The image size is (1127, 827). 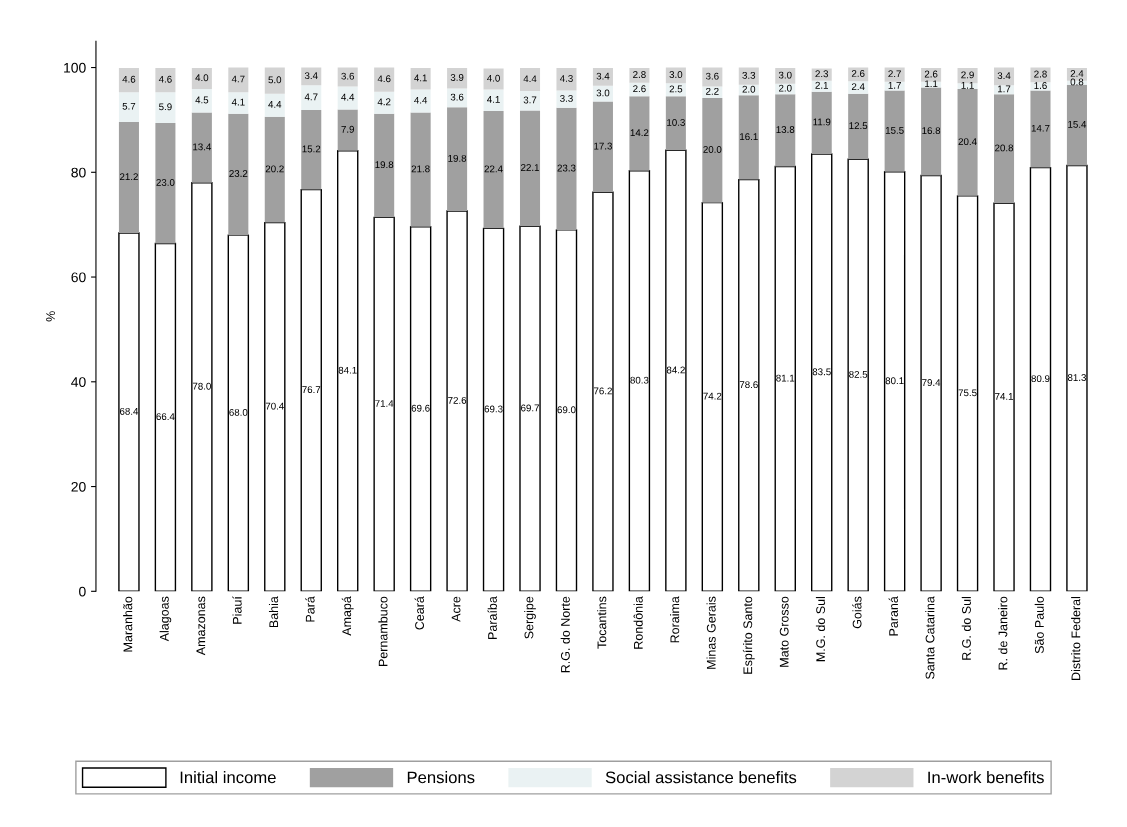 I want to click on data-label: 16.1, so click(x=749, y=137).